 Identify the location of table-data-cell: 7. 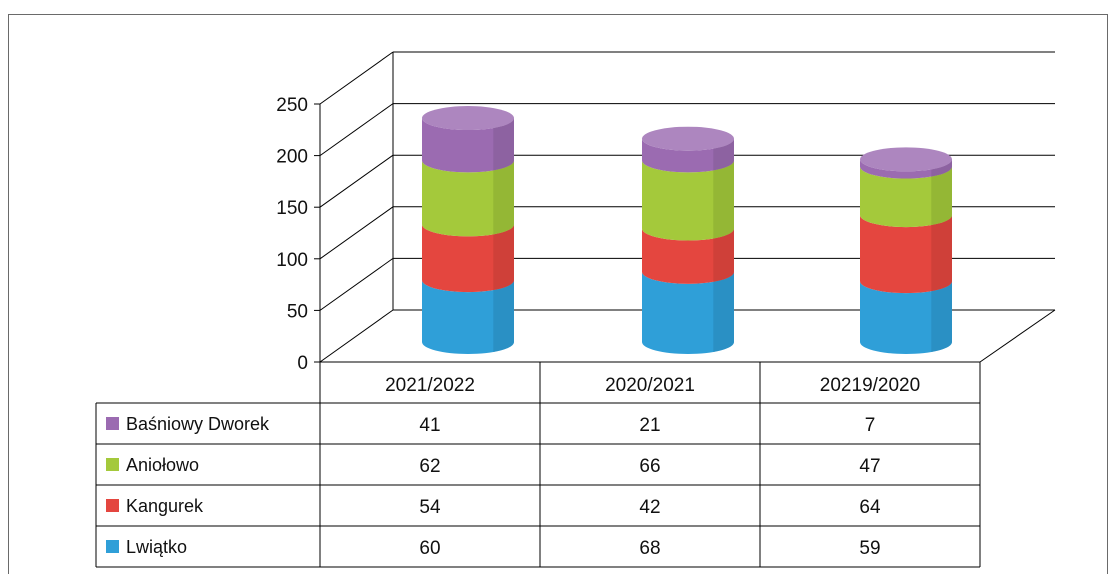
(870, 425).